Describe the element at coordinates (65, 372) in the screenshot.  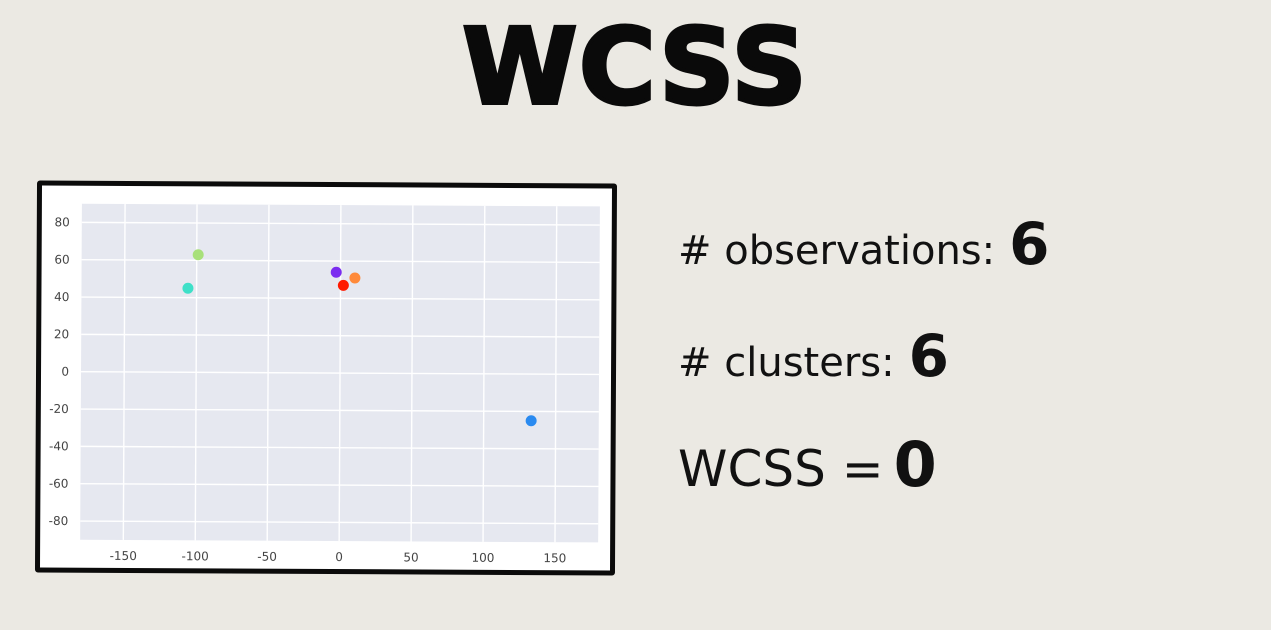
I see `y-tick-label: 0` at that location.